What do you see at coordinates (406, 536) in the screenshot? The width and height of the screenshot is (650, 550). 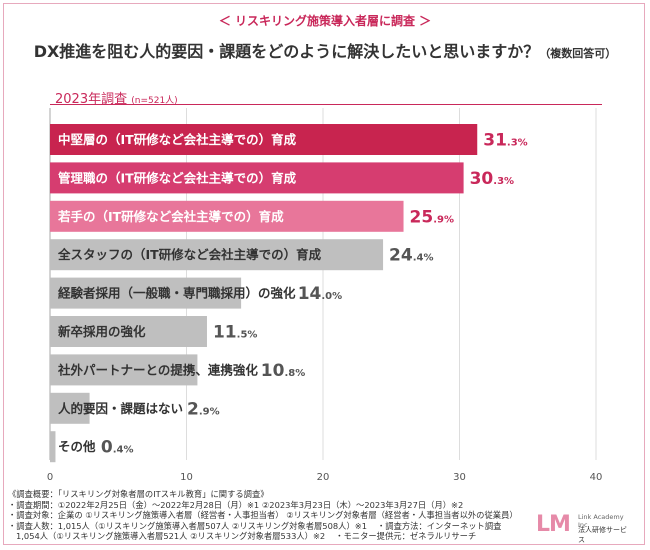 I see `footnote-line: ・モニター提供元：ゼネラルリサーチ` at bounding box center [406, 536].